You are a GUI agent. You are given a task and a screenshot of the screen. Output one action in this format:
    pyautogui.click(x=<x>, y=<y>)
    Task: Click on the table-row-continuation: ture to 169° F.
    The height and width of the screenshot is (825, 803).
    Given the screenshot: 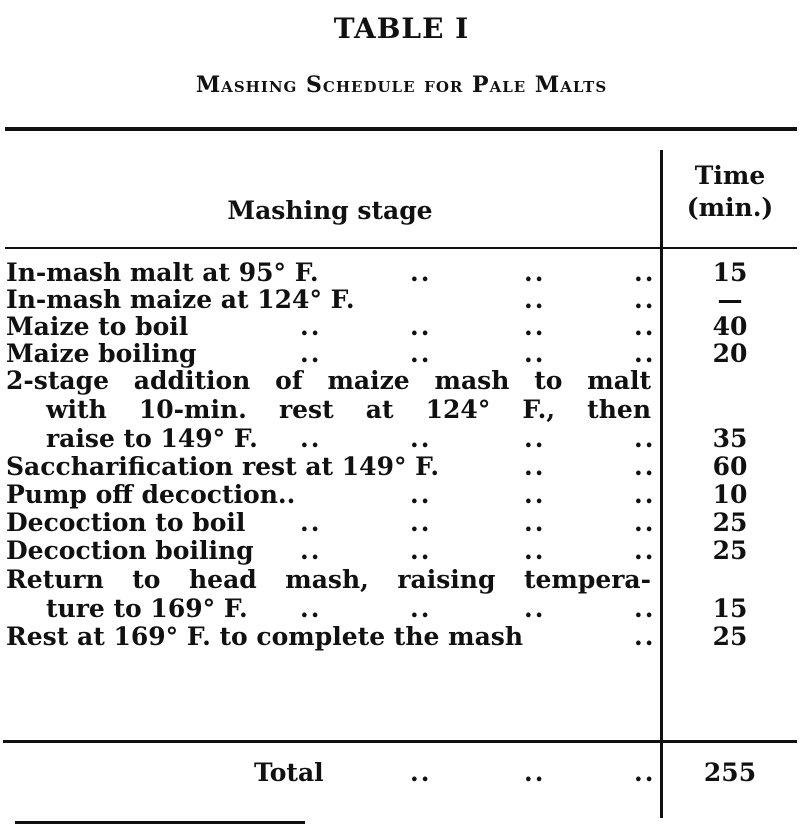 What is the action you would take?
    pyautogui.click(x=331, y=608)
    